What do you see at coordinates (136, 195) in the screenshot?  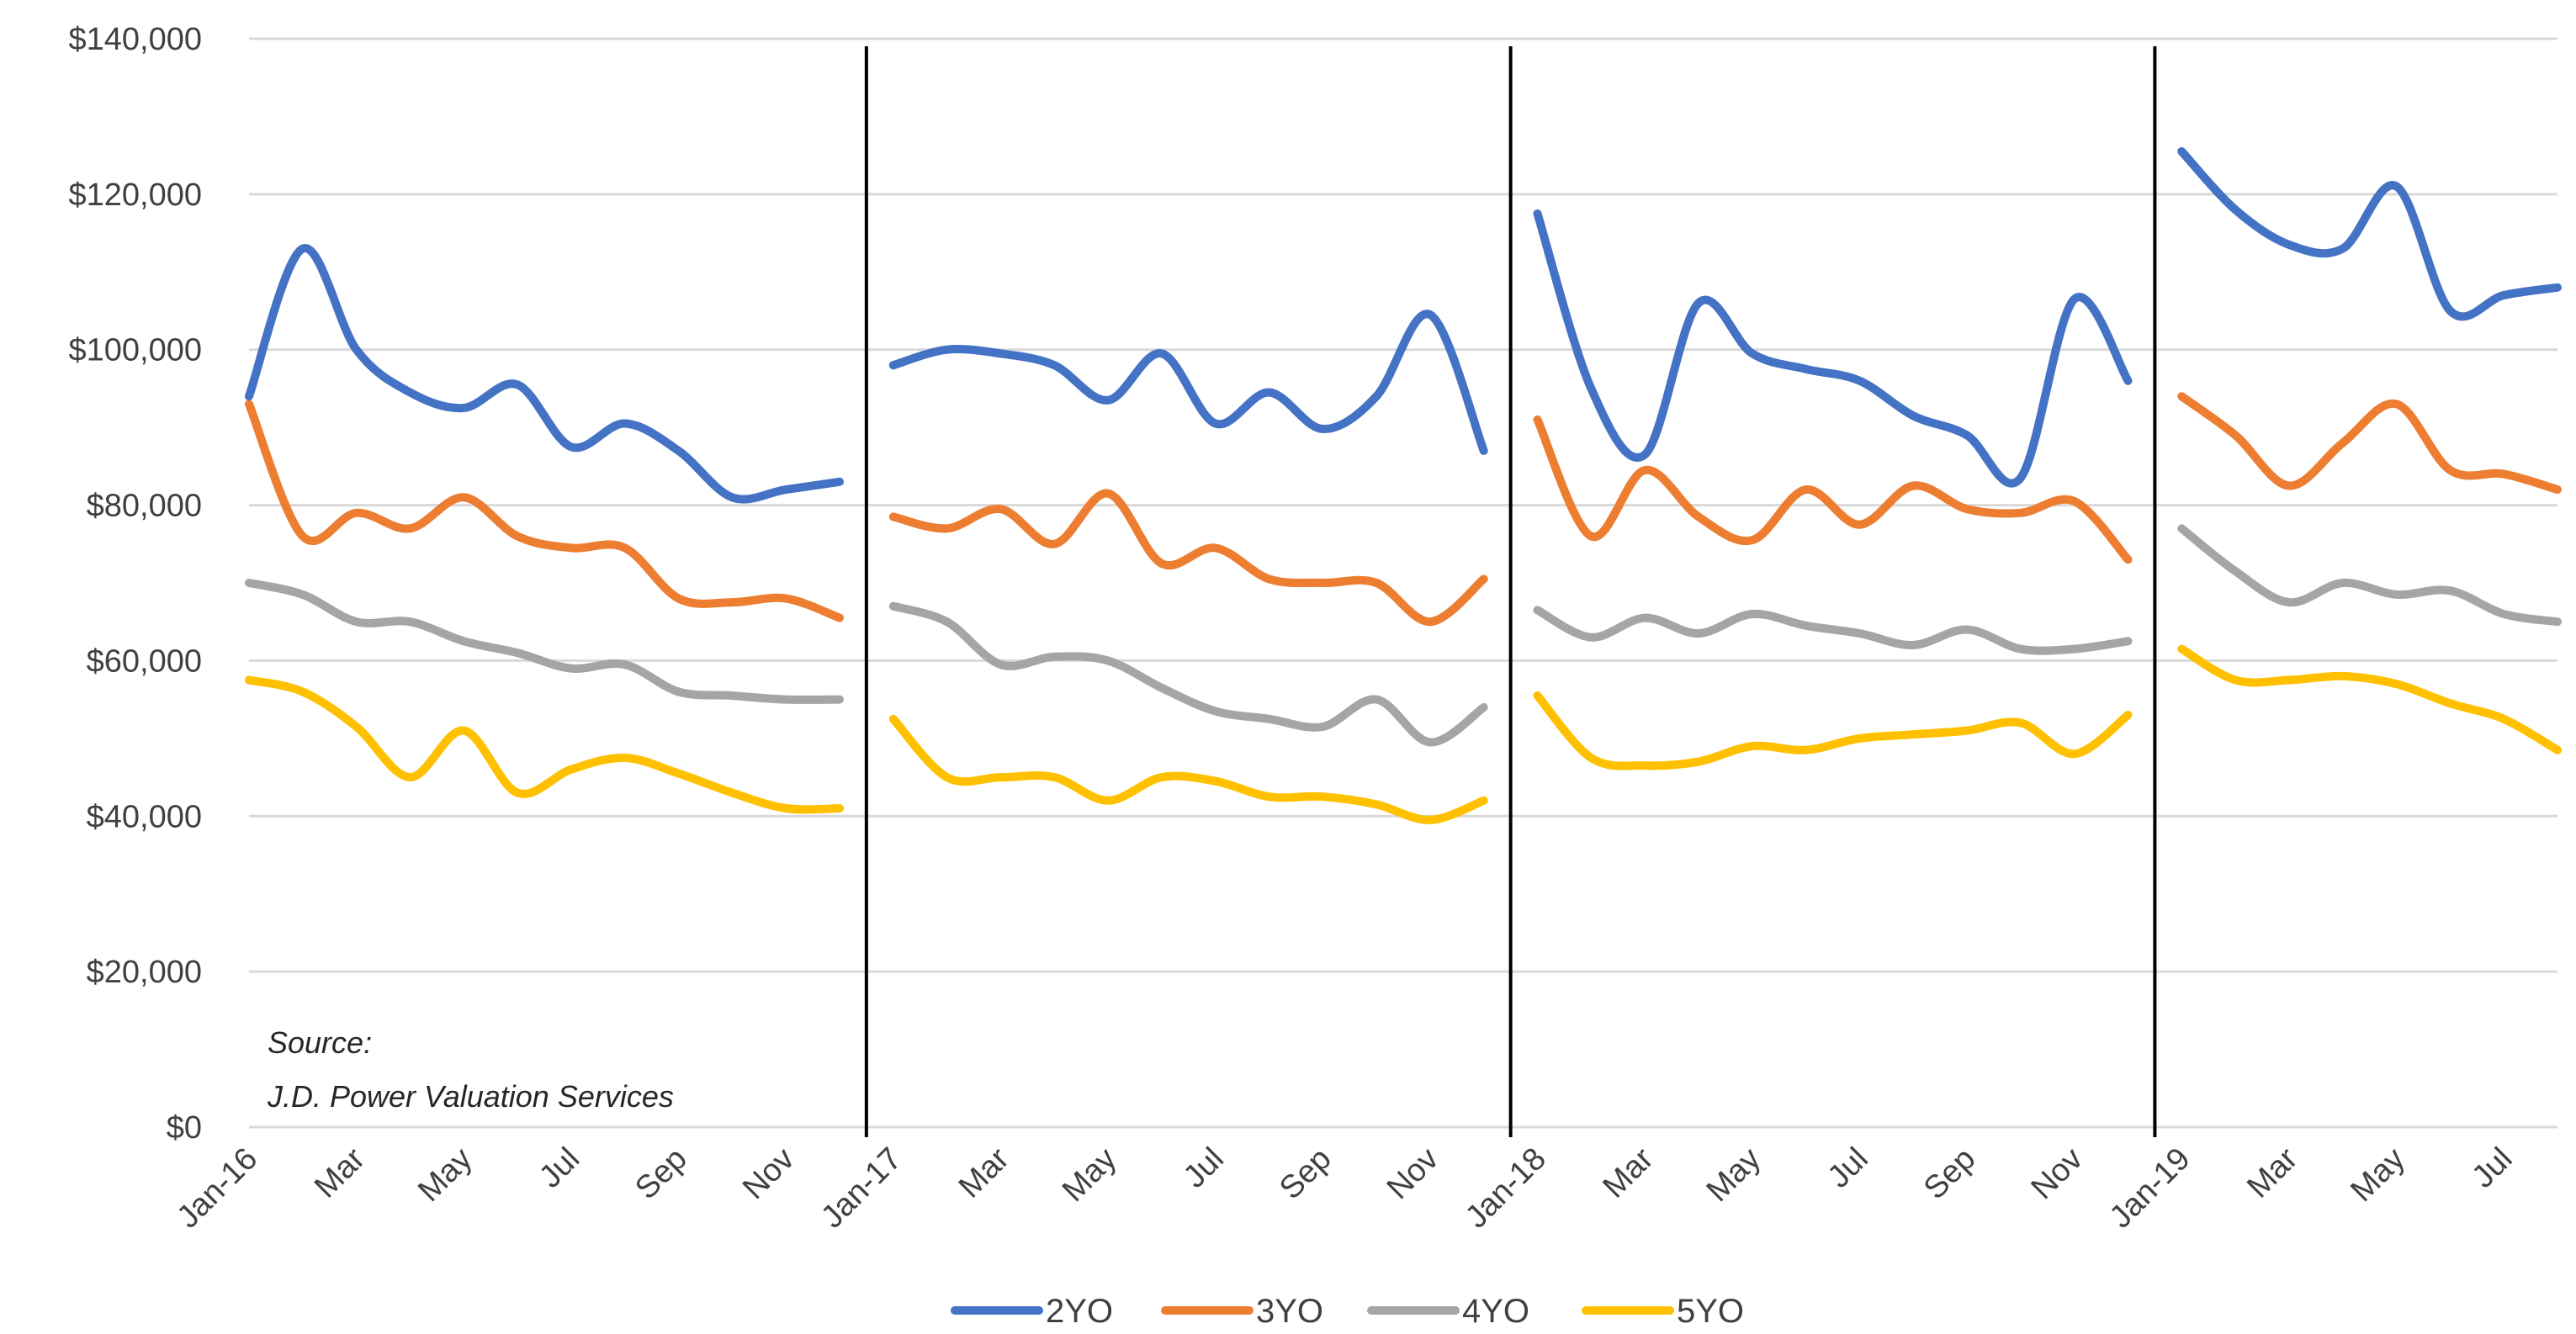 I see `y-tick-label: $120,000` at bounding box center [136, 195].